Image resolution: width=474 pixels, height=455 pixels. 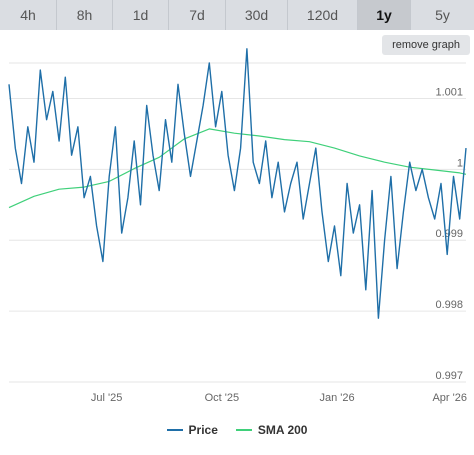 I want to click on timeframe-tabs: 4h 8h 1d 7d 30d 120d 1y 5y, so click(x=237, y=15).